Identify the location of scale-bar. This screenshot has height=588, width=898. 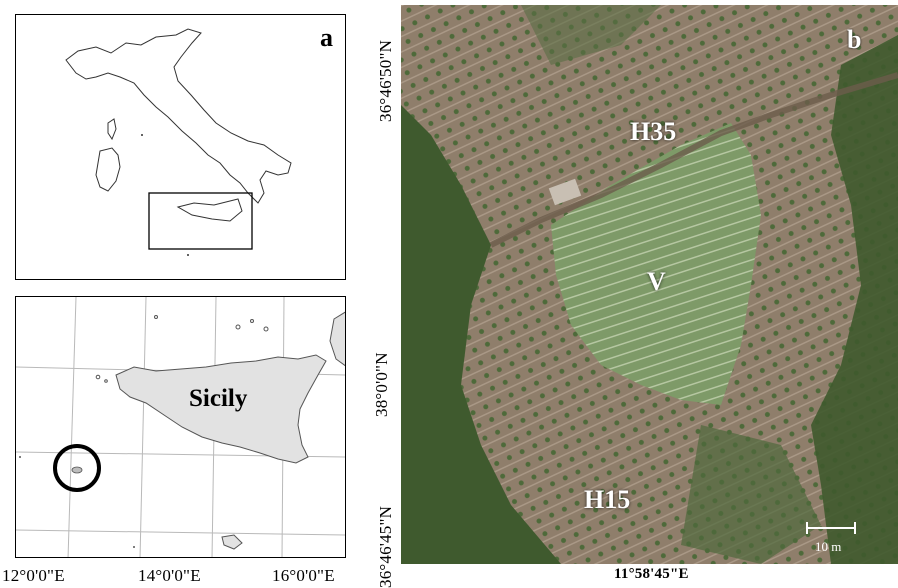
(831, 528).